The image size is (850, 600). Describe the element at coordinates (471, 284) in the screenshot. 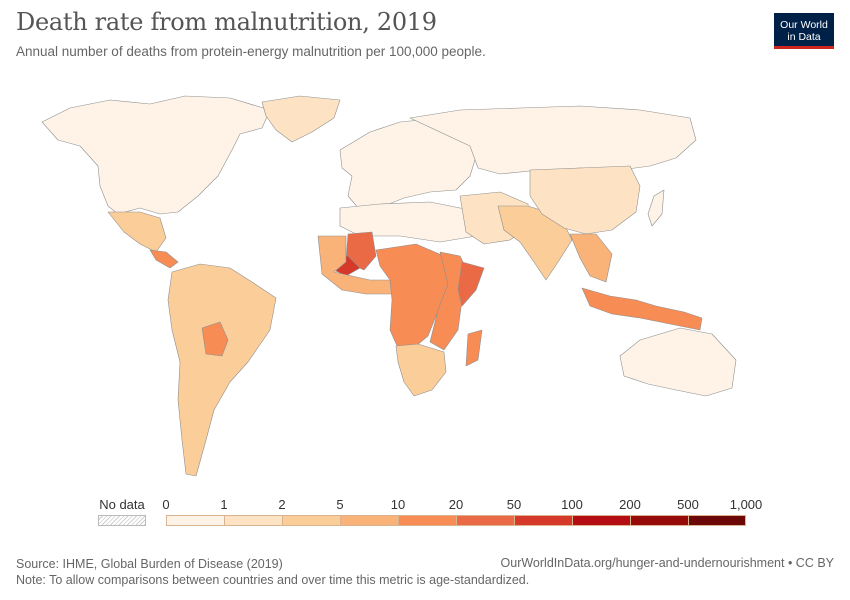

I see `region-somalia` at that location.